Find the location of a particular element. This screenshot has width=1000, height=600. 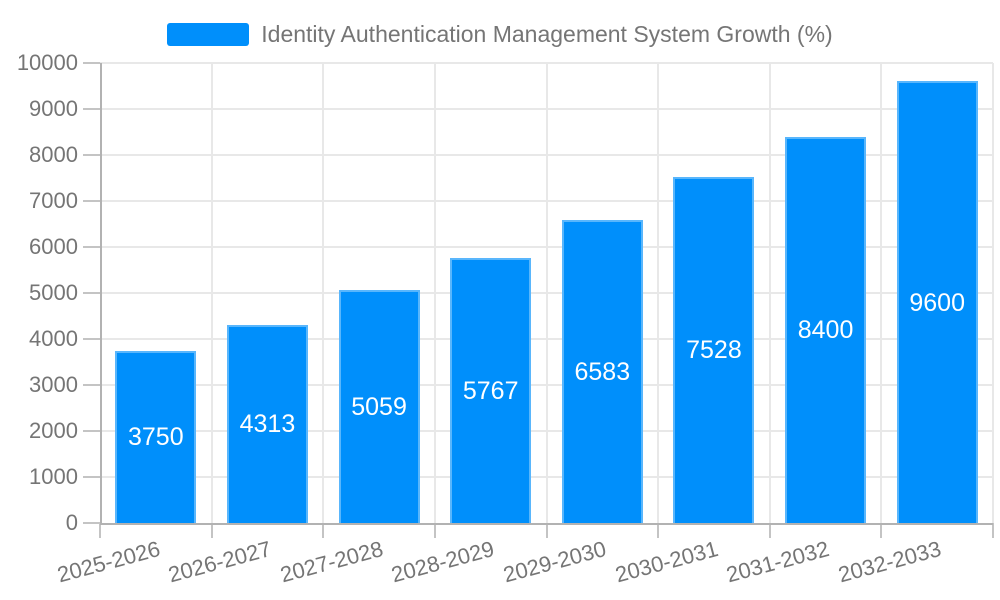

bar-value-label: 6583 is located at coordinates (602, 372).